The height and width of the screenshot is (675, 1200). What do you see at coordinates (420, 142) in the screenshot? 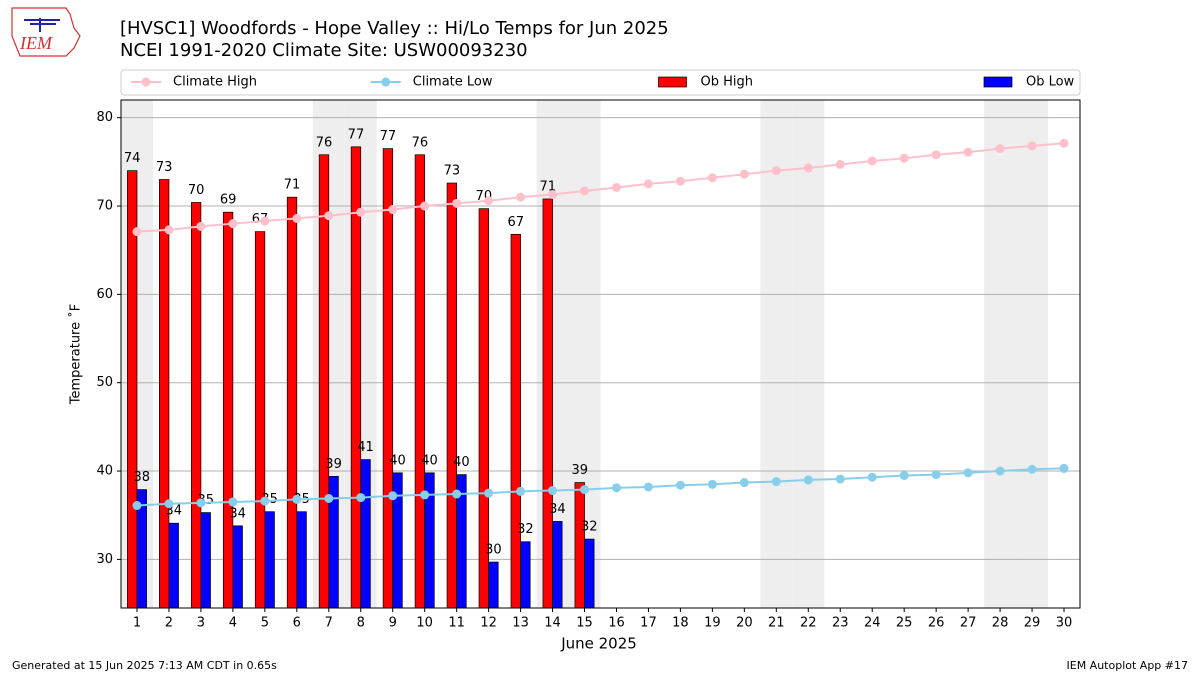
I see `data-label: 76` at bounding box center [420, 142].